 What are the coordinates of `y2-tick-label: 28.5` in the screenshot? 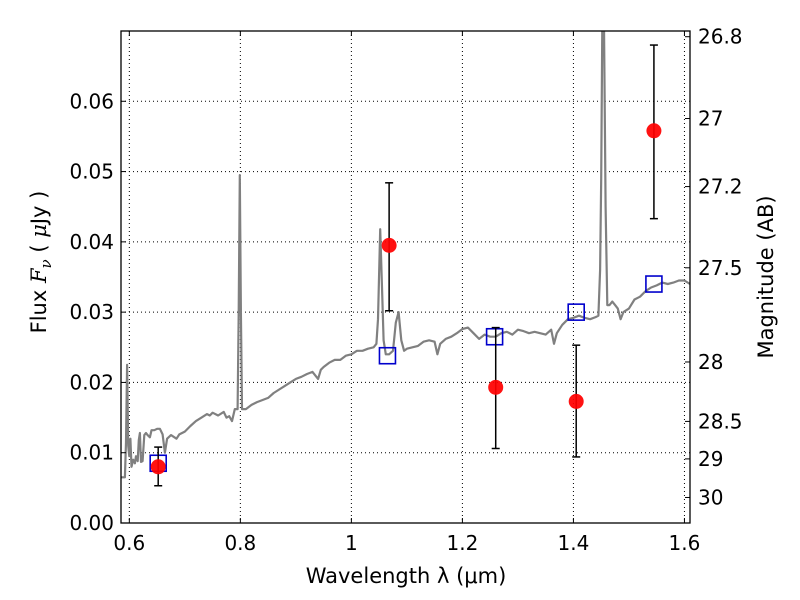 It's located at (720, 421).